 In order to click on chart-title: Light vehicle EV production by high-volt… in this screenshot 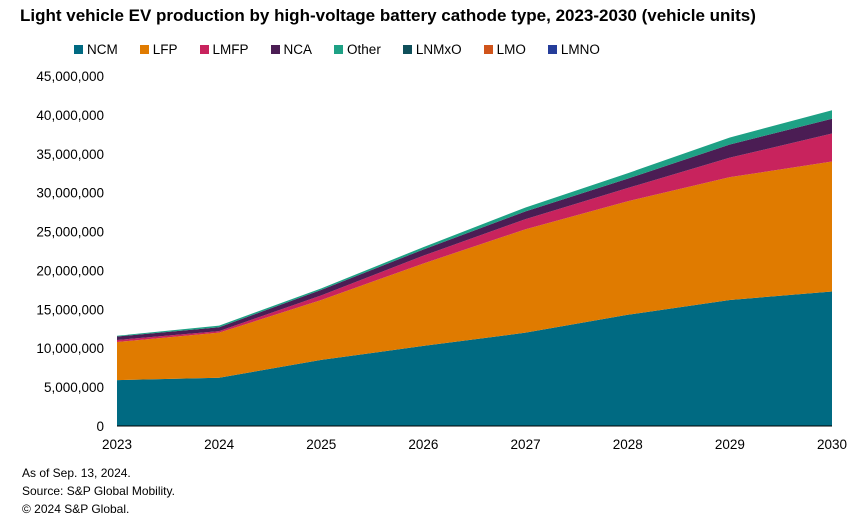, I will do `click(388, 15)`.